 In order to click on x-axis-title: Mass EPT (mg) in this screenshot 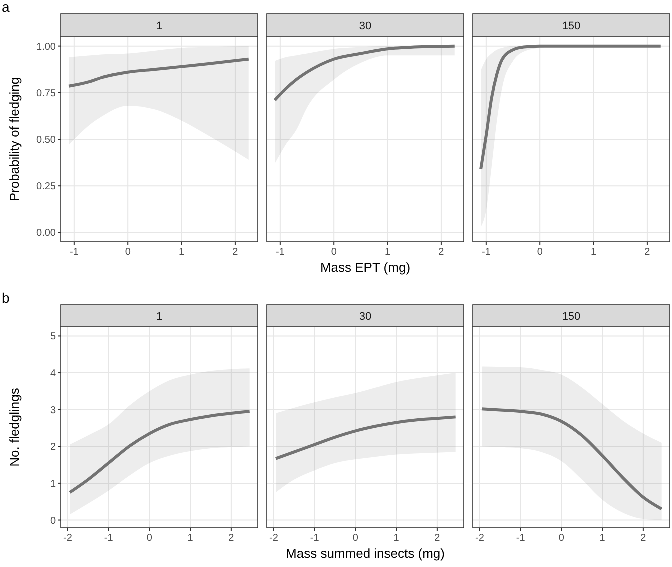, I will do `click(365, 267)`.